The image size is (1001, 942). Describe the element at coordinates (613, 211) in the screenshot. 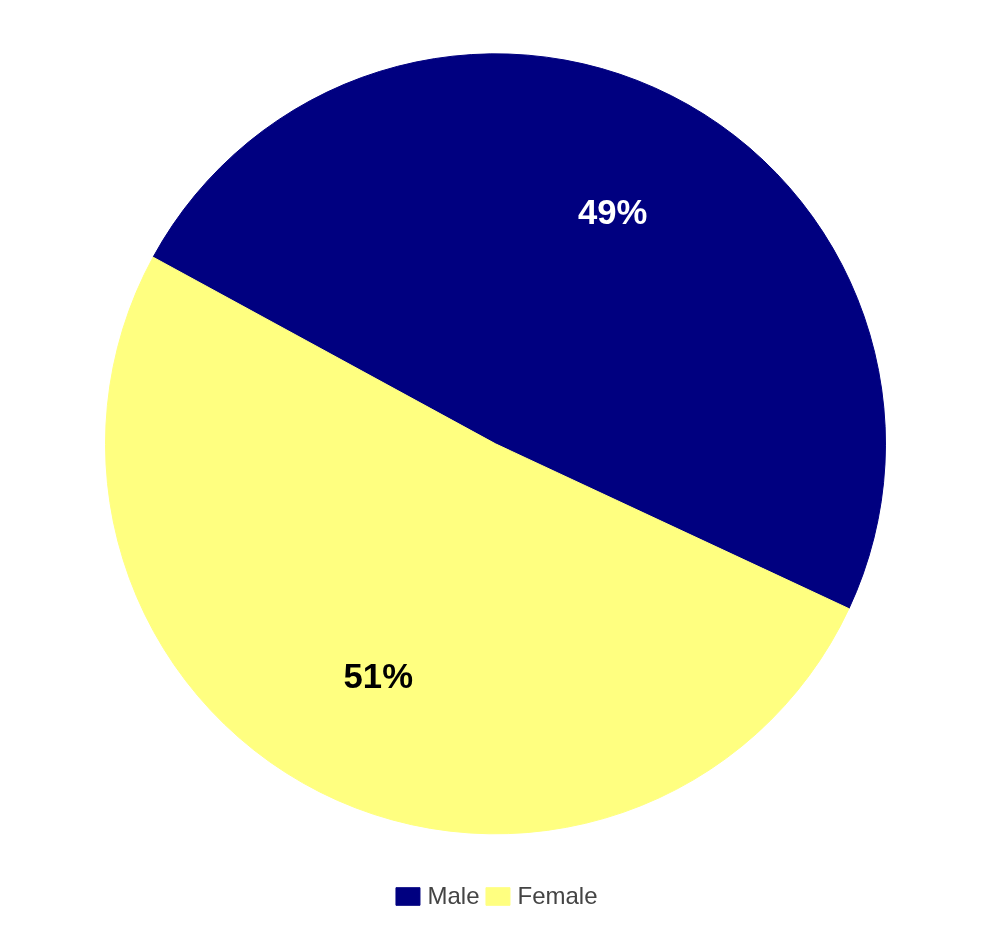

I see `data-label: 49%` at that location.